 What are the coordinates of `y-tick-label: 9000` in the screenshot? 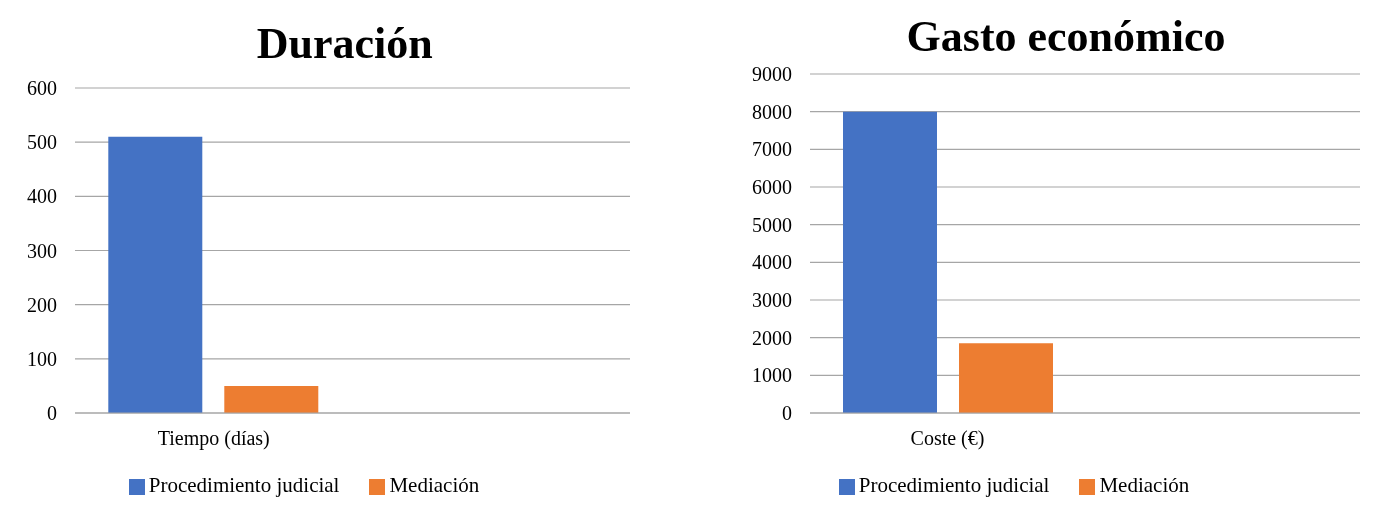 It's located at (772, 74).